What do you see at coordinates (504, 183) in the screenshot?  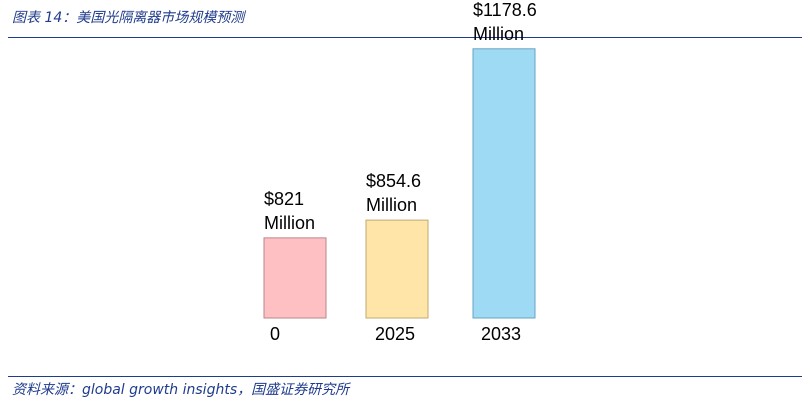 I see `bar-2033` at bounding box center [504, 183].